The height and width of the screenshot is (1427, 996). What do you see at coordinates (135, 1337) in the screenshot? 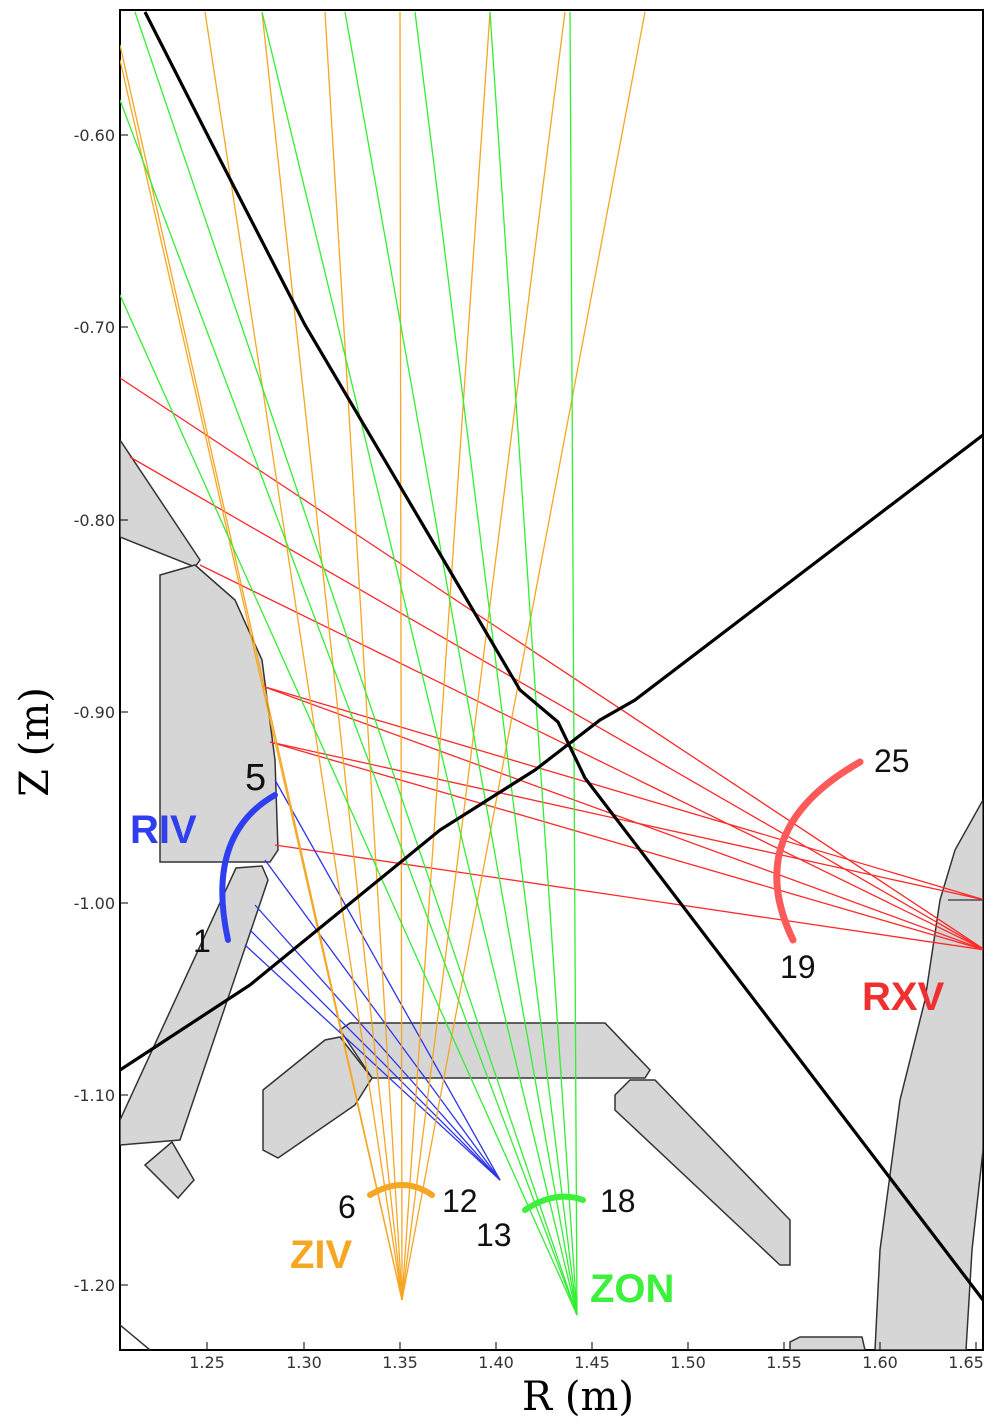
I see `structure-bottom-left-edge` at bounding box center [135, 1337].